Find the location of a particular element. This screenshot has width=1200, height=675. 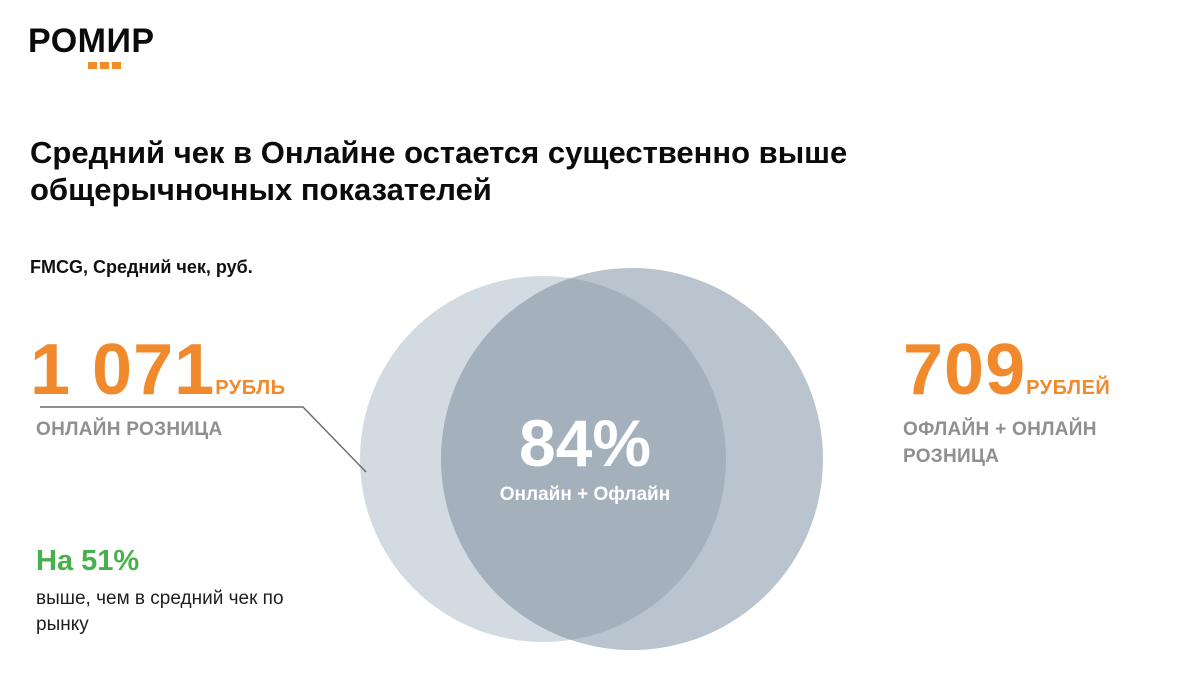

difference-text: выше, чем в средний чек по рынку is located at coordinates (160, 611).